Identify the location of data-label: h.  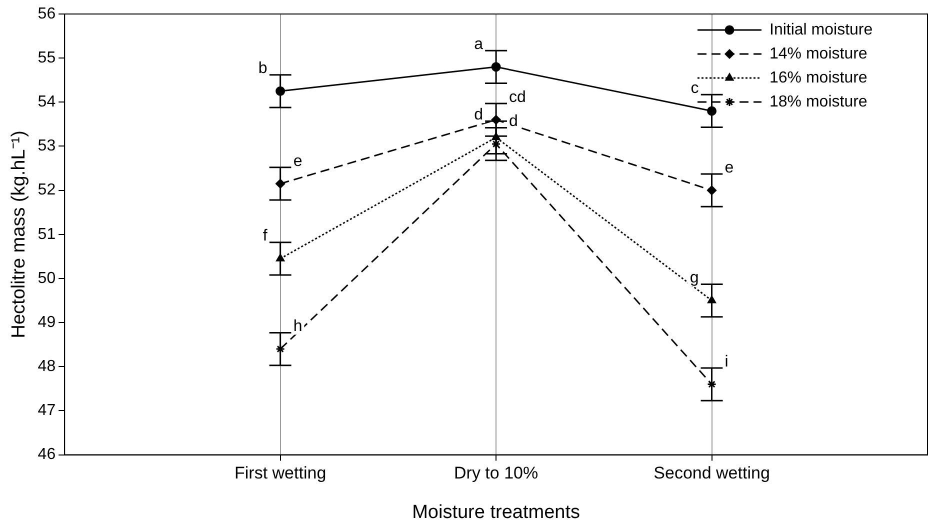
(297, 327).